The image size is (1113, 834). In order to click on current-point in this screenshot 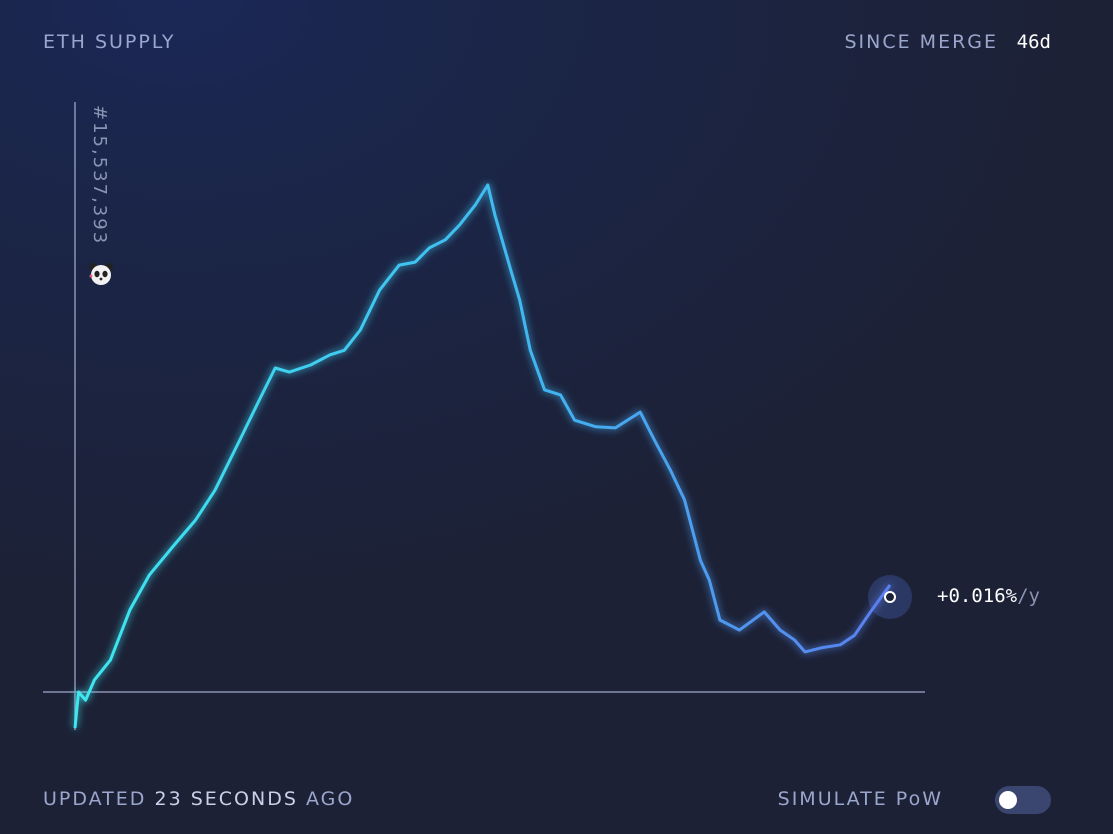, I will do `click(890, 597)`.